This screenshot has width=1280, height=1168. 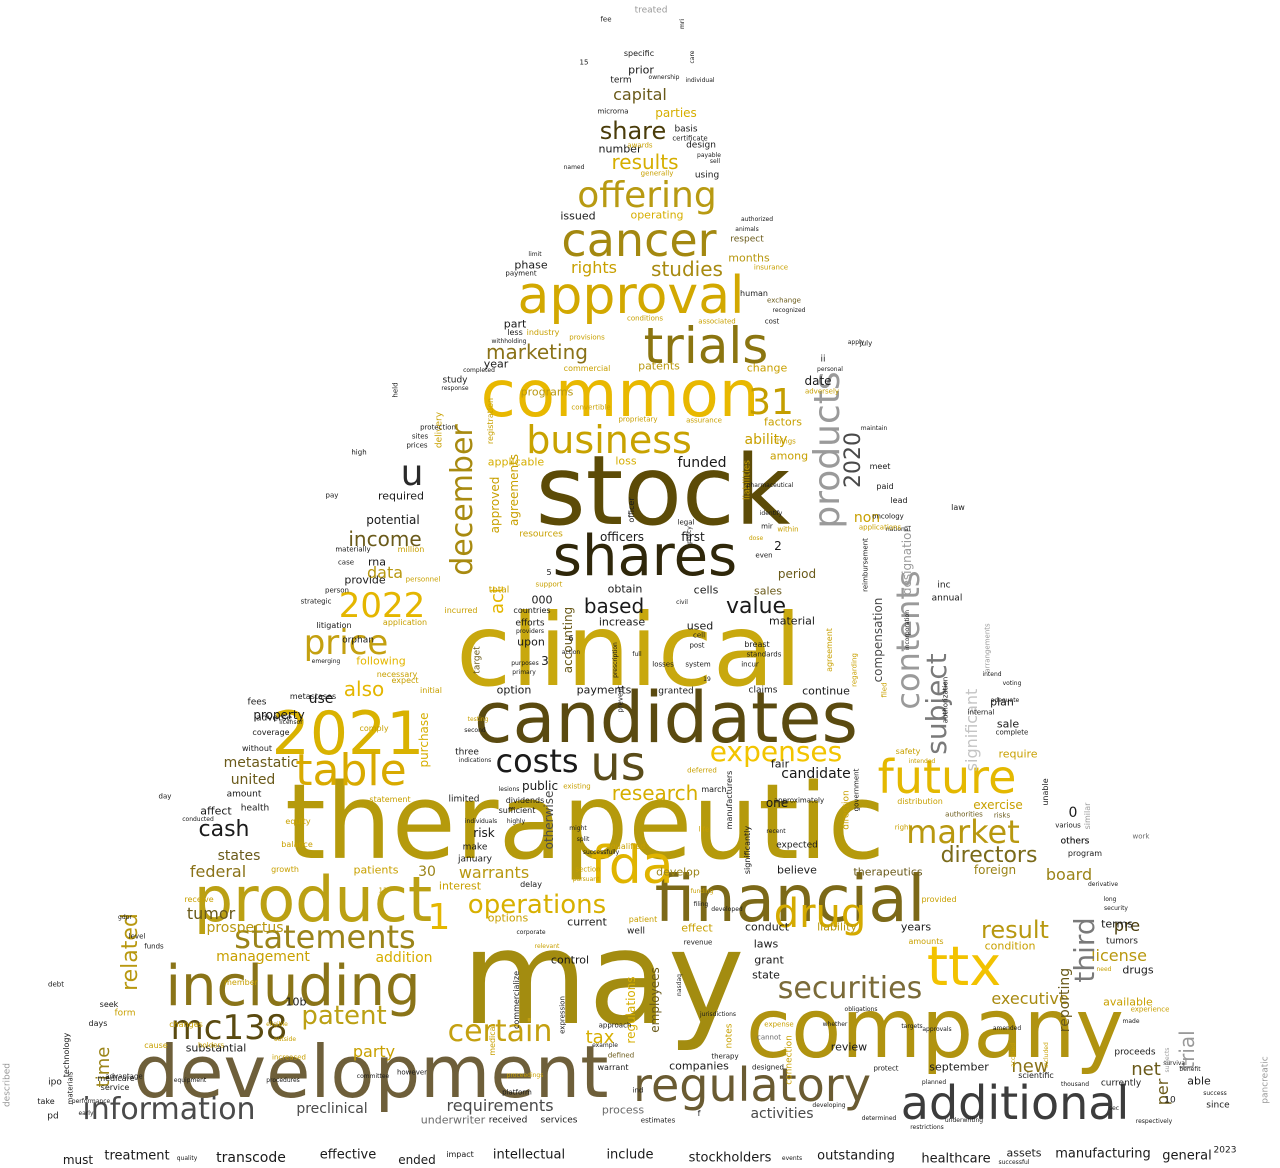 What do you see at coordinates (514, 690) in the screenshot?
I see `word-option: option` at bounding box center [514, 690].